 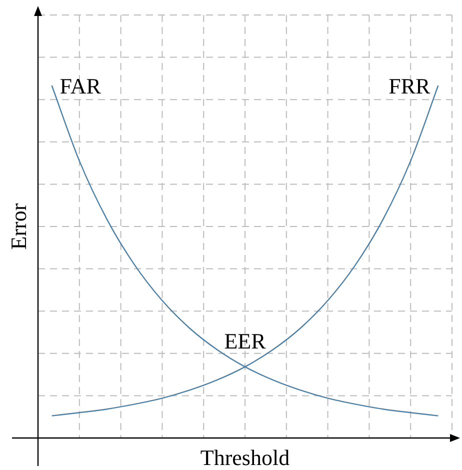 I want to click on x-axis-title: Threshold, so click(x=245, y=457).